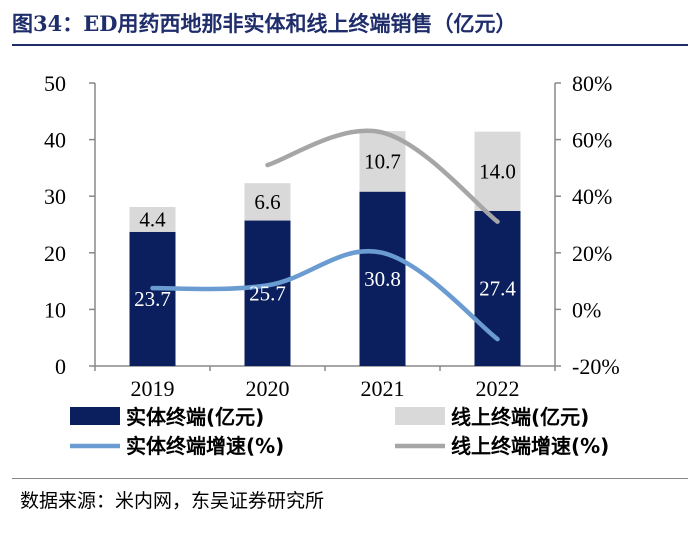  I want to click on online-bar-value-label: 6.6, so click(267, 202).